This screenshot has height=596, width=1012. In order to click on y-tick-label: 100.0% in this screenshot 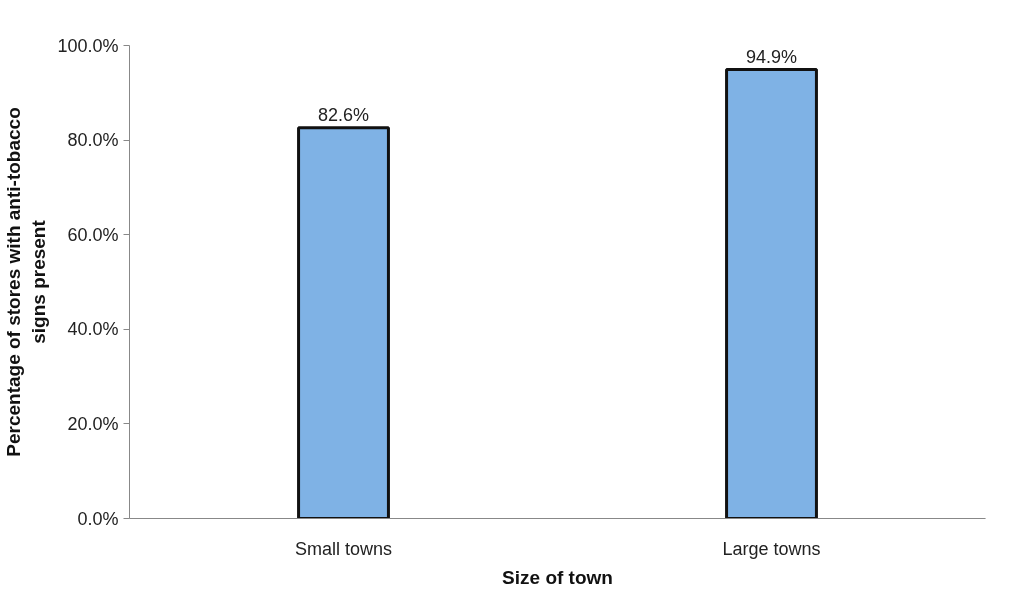, I will do `click(88, 45)`.